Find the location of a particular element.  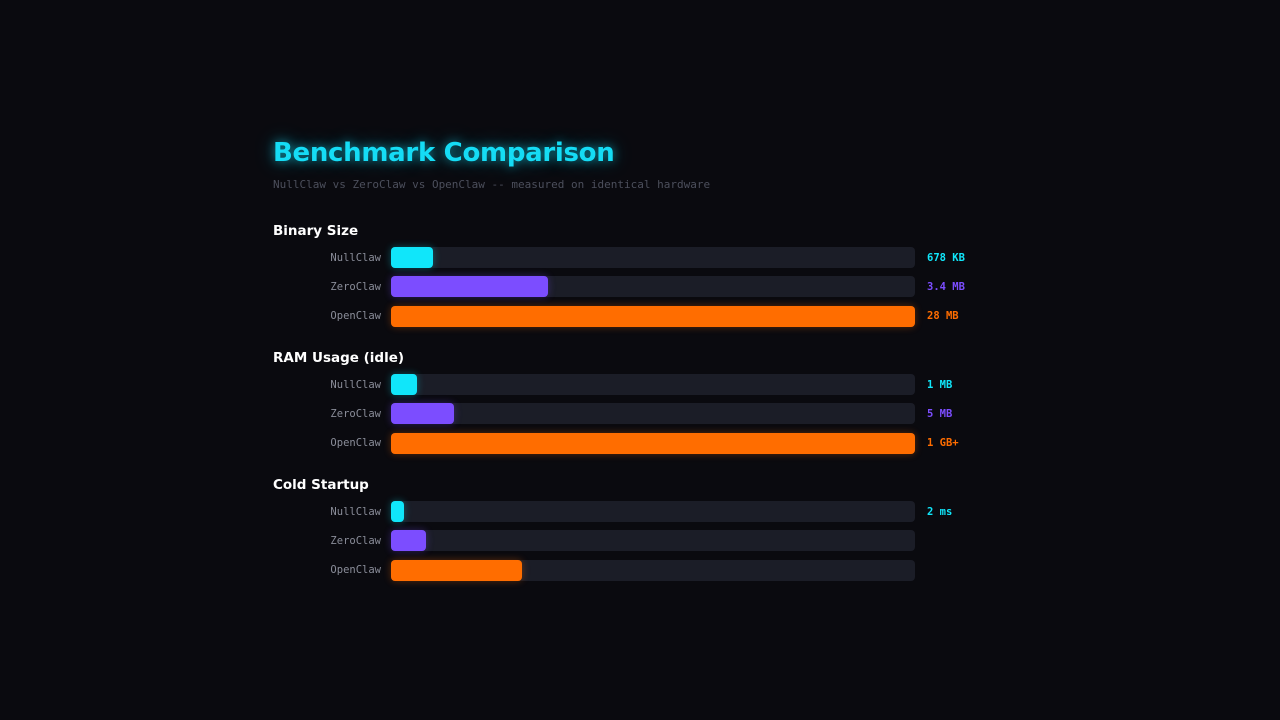

bar-binary-size-zeroclaw is located at coordinates (470, 287).